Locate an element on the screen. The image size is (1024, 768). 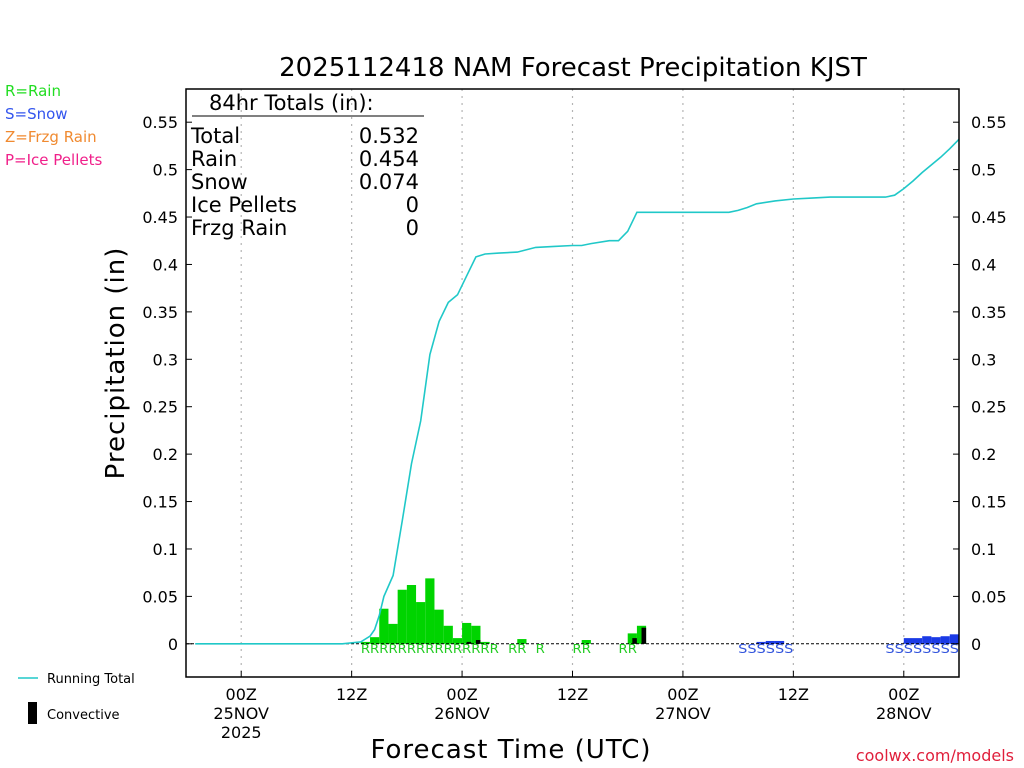
y-tick-label: 0.3 is located at coordinates (165, 359).